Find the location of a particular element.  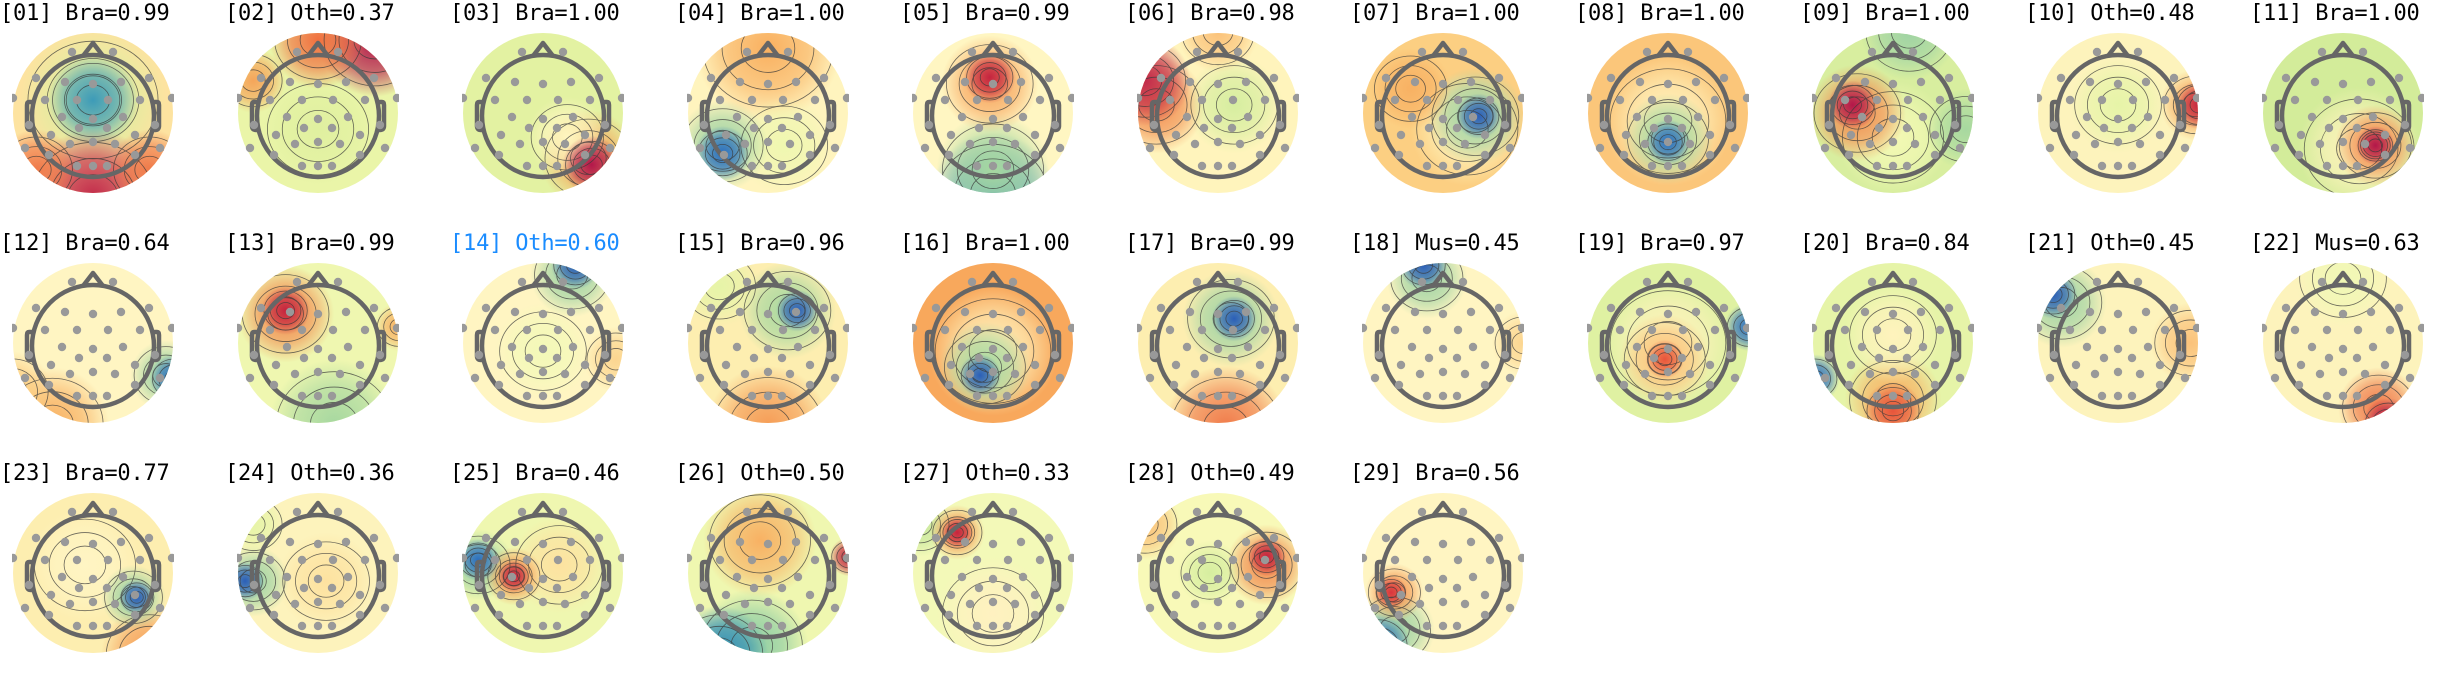

component-panel-04: [04] Bra=1.00 is located at coordinates (787, 115).